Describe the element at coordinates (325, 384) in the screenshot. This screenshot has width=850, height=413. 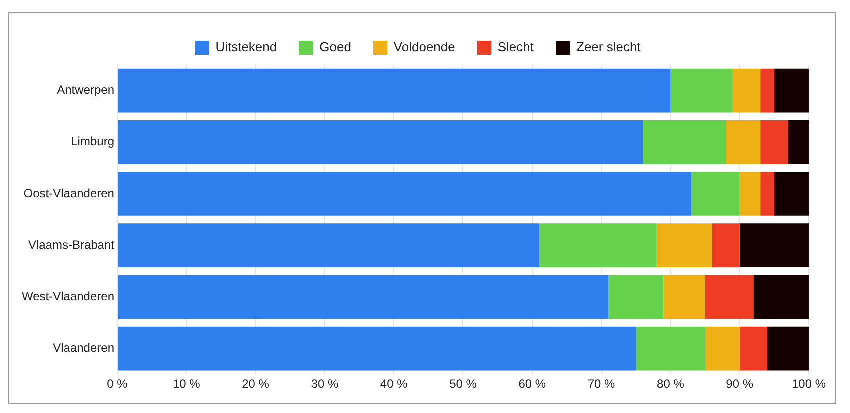
I see `x-tick-label: 30 %` at that location.